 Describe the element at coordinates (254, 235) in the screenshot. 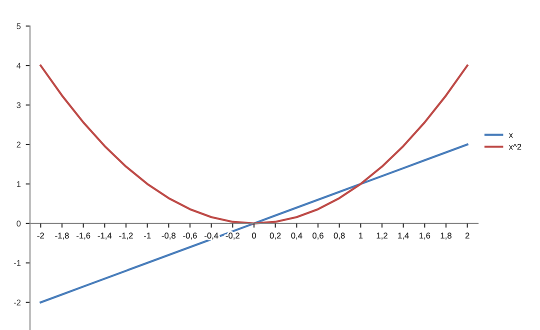

I see `x-tick-label: 0` at that location.